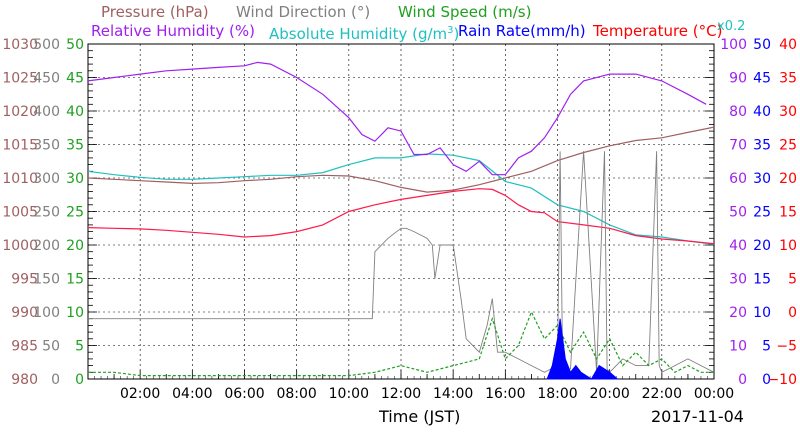 This screenshot has width=800, height=434. Describe the element at coordinates (762, 313) in the screenshot. I see `y-tick-label-rain-rate: 10` at that location.